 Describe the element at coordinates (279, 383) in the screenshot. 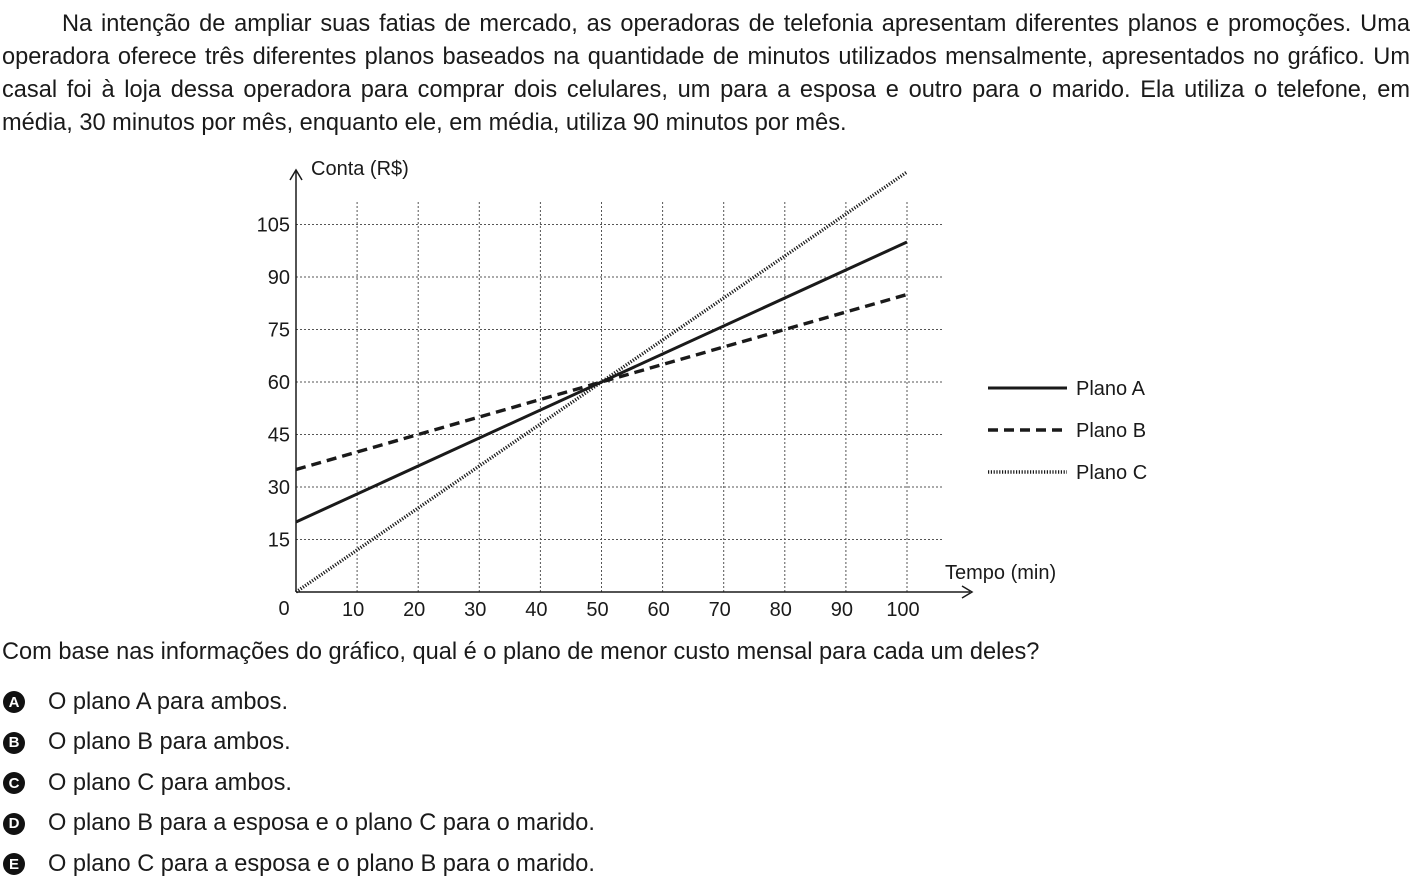

I see `y-tick-label: 60` at that location.